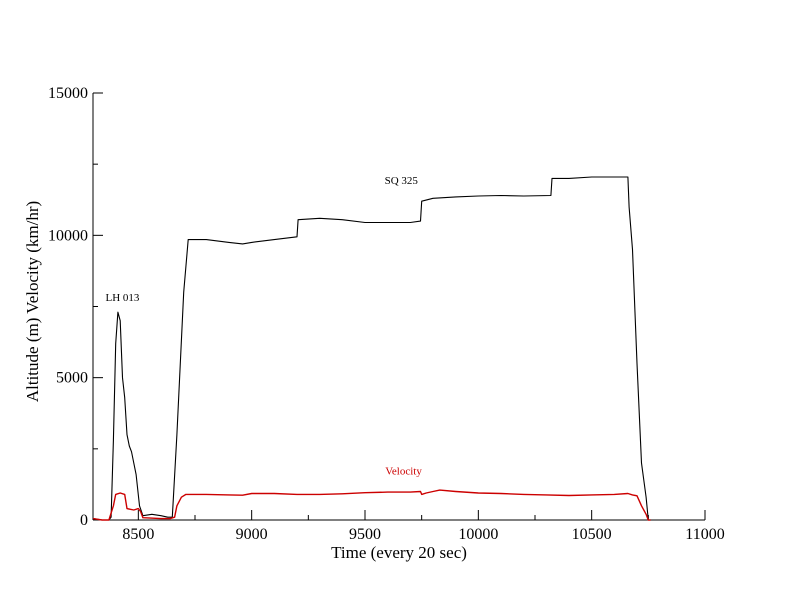 Image resolution: width=792 pixels, height=612 pixels. What do you see at coordinates (138, 534) in the screenshot?
I see `x-tick-label: 8500` at bounding box center [138, 534].